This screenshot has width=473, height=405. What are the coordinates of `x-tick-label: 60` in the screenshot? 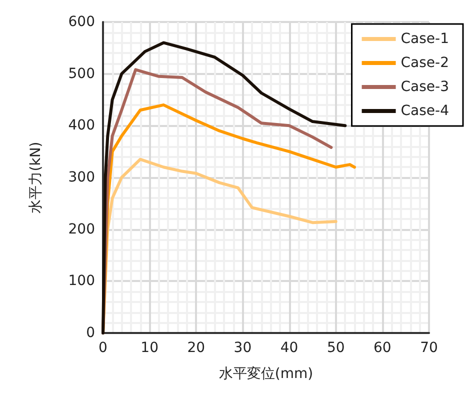 It's located at (383, 348).